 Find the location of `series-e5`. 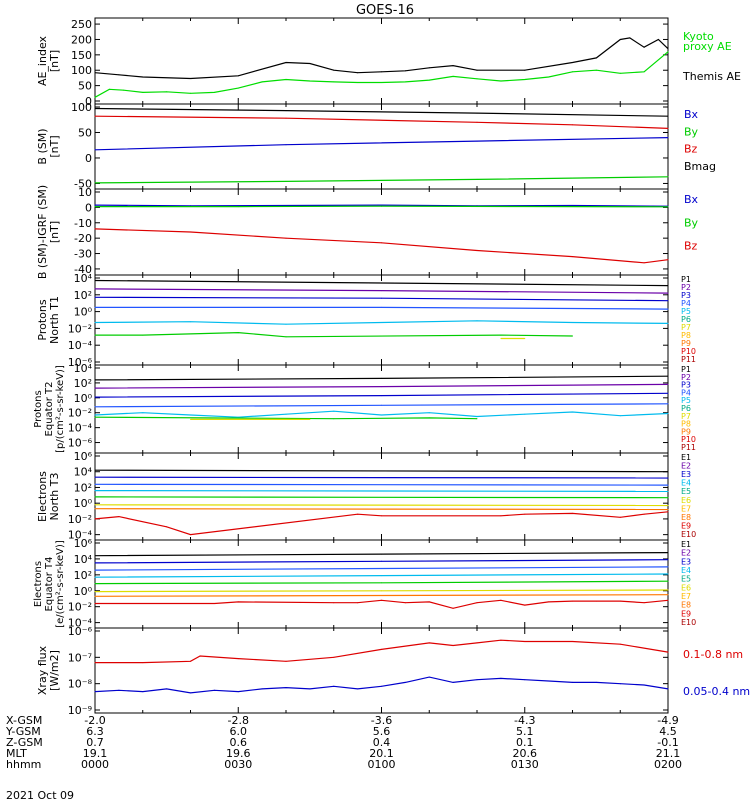

series-e5 is located at coordinates (381, 582).